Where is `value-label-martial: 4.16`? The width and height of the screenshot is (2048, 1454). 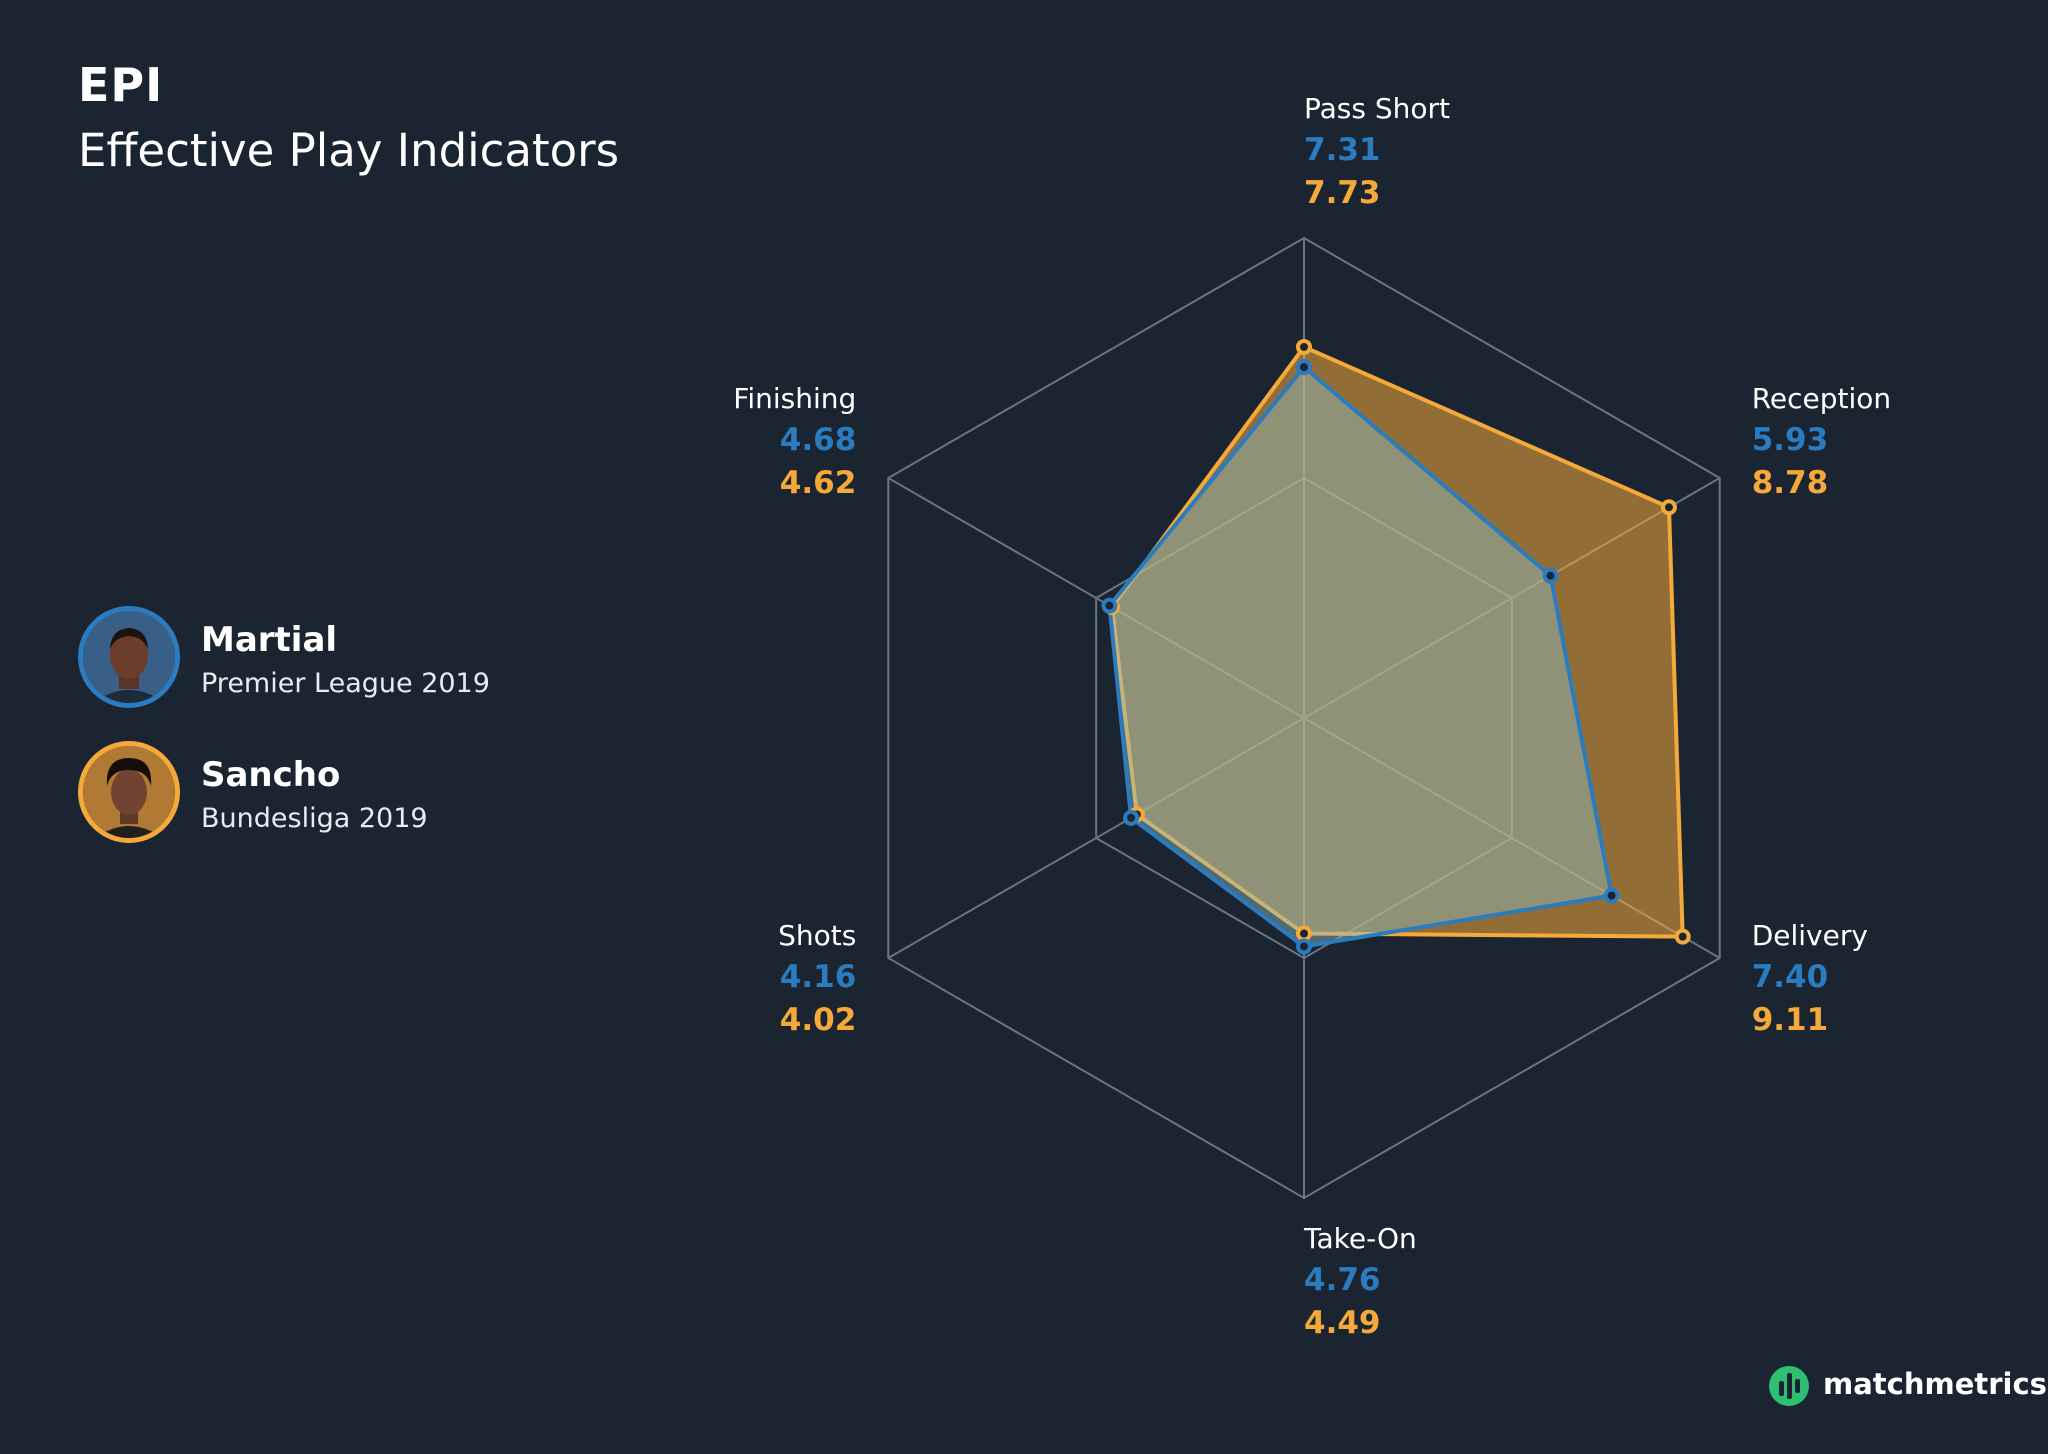 value-label-martial: 4.16 is located at coordinates (818, 977).